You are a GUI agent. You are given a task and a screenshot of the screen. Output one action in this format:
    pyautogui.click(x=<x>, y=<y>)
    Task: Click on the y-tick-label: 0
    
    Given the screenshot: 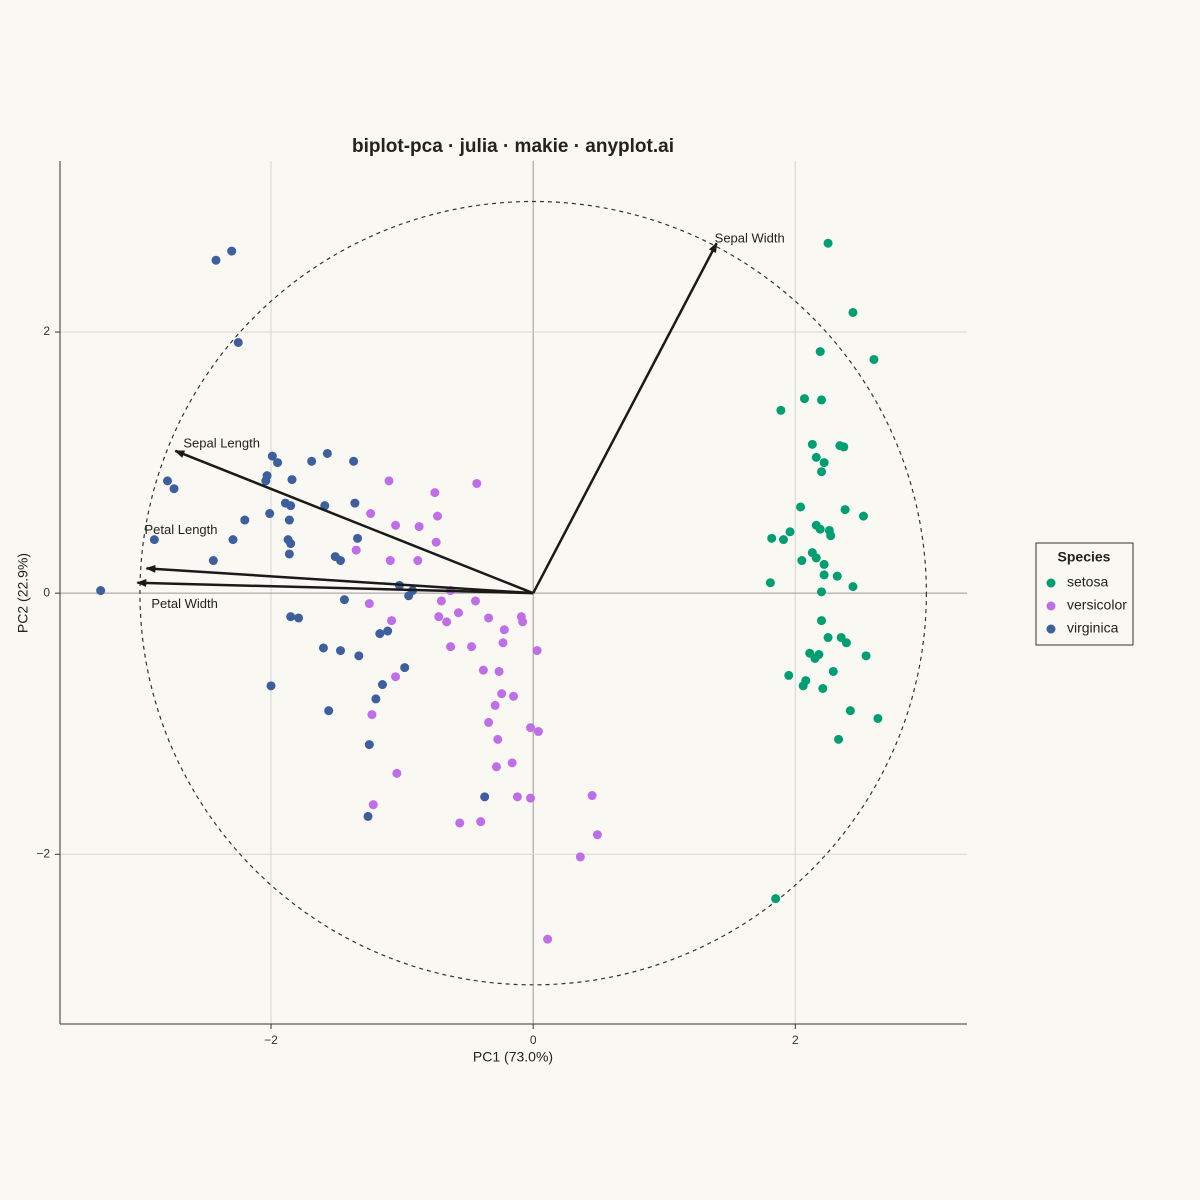 What is the action you would take?
    pyautogui.click(x=46, y=592)
    